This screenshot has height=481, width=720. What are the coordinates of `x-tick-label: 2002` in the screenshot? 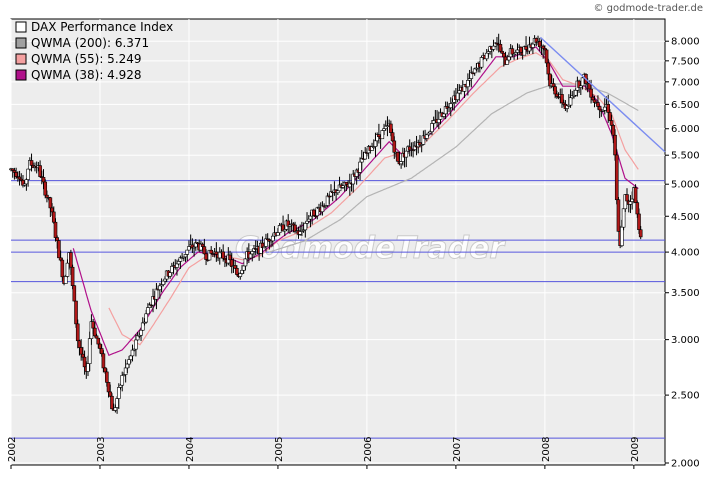 It's located at (12, 449).